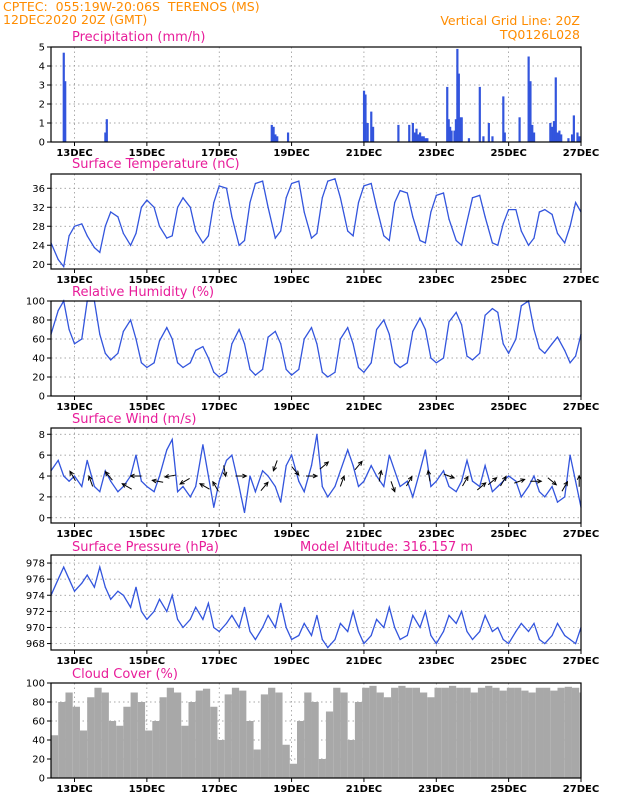 The width and height of the screenshot is (618, 800). Describe the element at coordinates (539, 34) in the screenshot. I see `header-run-id: TQ0126L028` at that location.